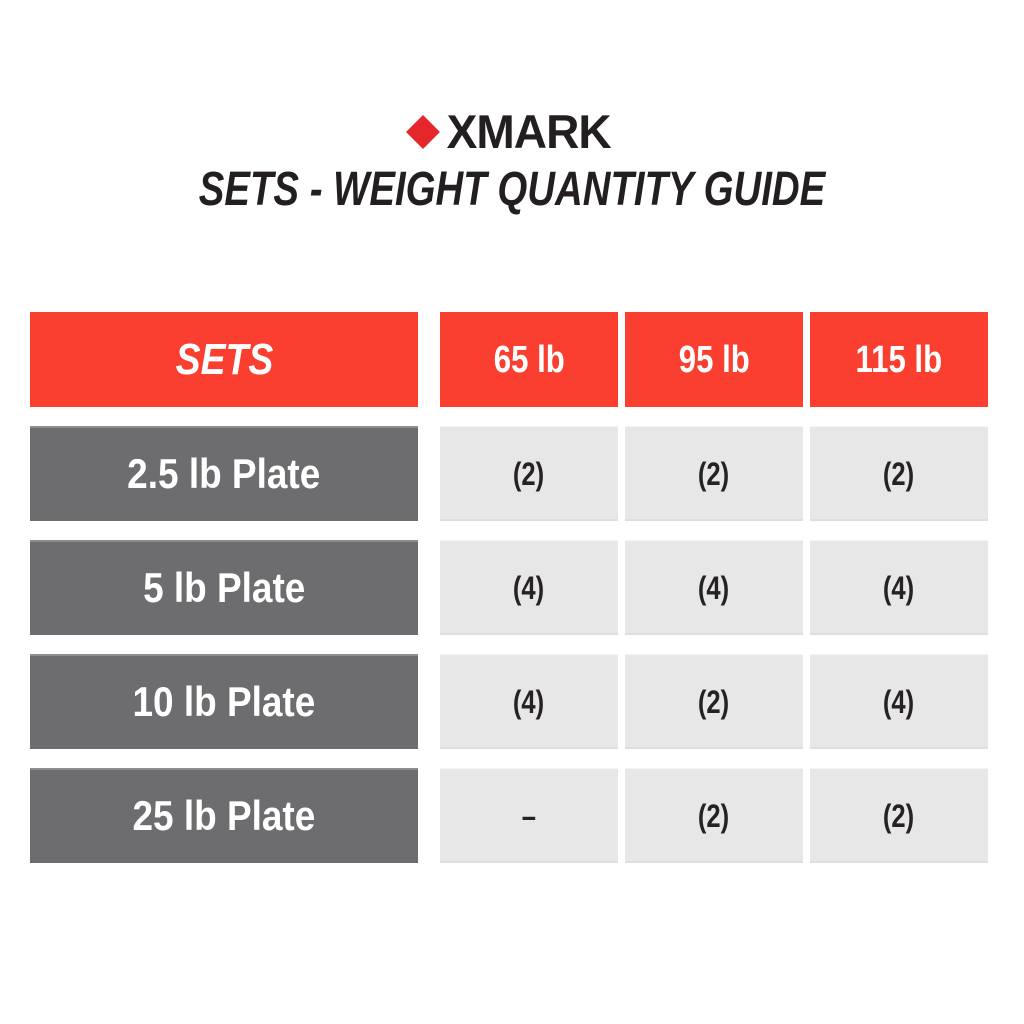 This screenshot has height=1024, width=1024. I want to click on header-col-115lb: 115 lb, so click(899, 359).